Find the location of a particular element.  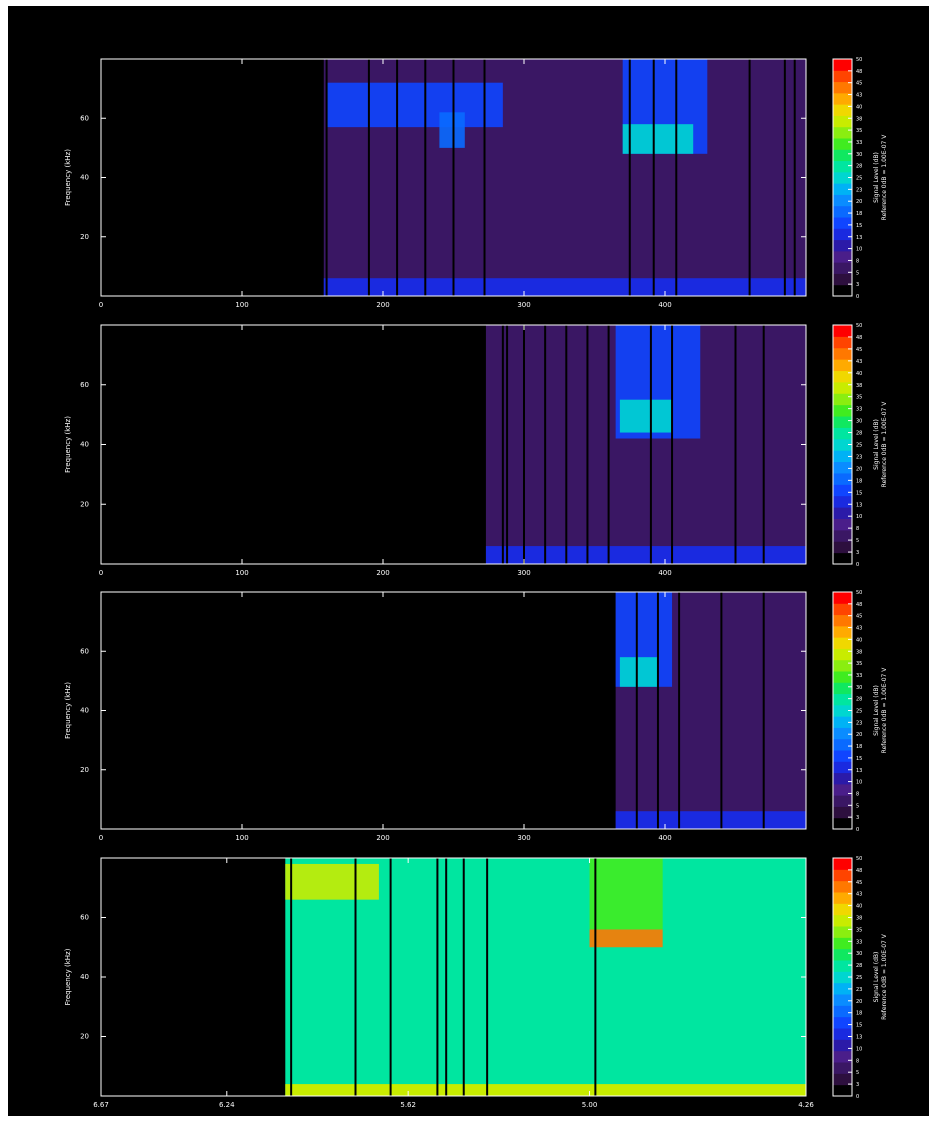

colorbar-tick-label: 5 is located at coordinates (857, 806).